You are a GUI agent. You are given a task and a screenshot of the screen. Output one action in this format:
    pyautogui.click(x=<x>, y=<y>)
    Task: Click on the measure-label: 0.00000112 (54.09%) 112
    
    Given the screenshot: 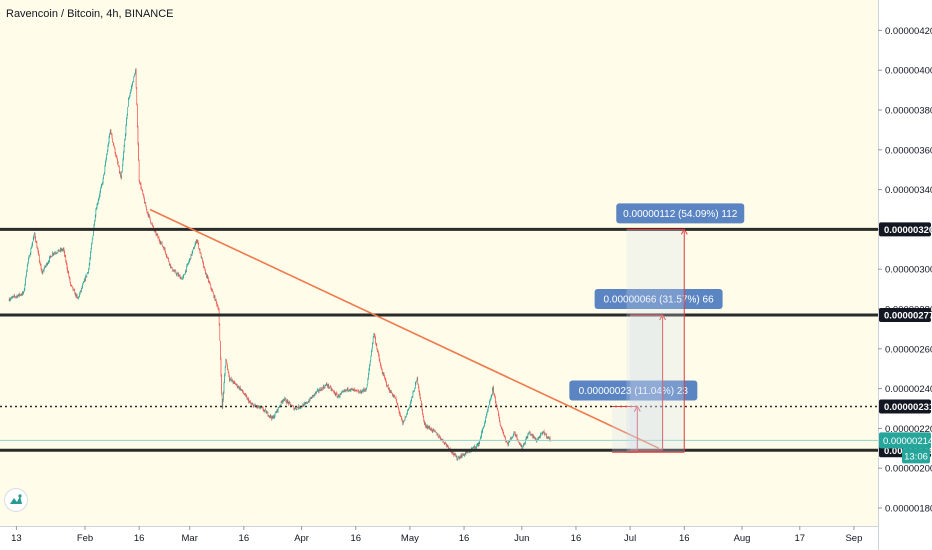 What is the action you would take?
    pyautogui.click(x=680, y=214)
    